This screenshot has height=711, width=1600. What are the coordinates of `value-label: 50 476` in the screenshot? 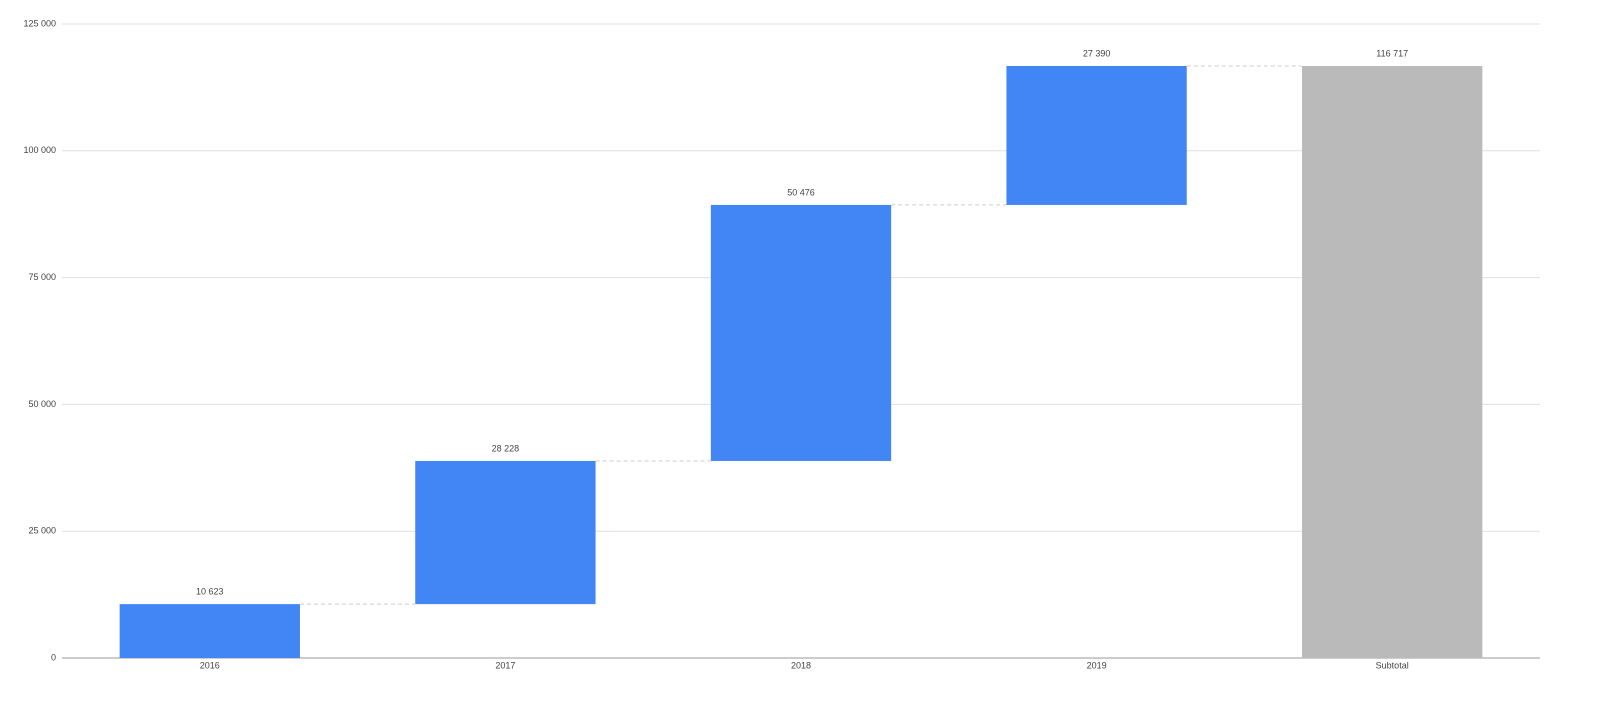 It's located at (801, 192).